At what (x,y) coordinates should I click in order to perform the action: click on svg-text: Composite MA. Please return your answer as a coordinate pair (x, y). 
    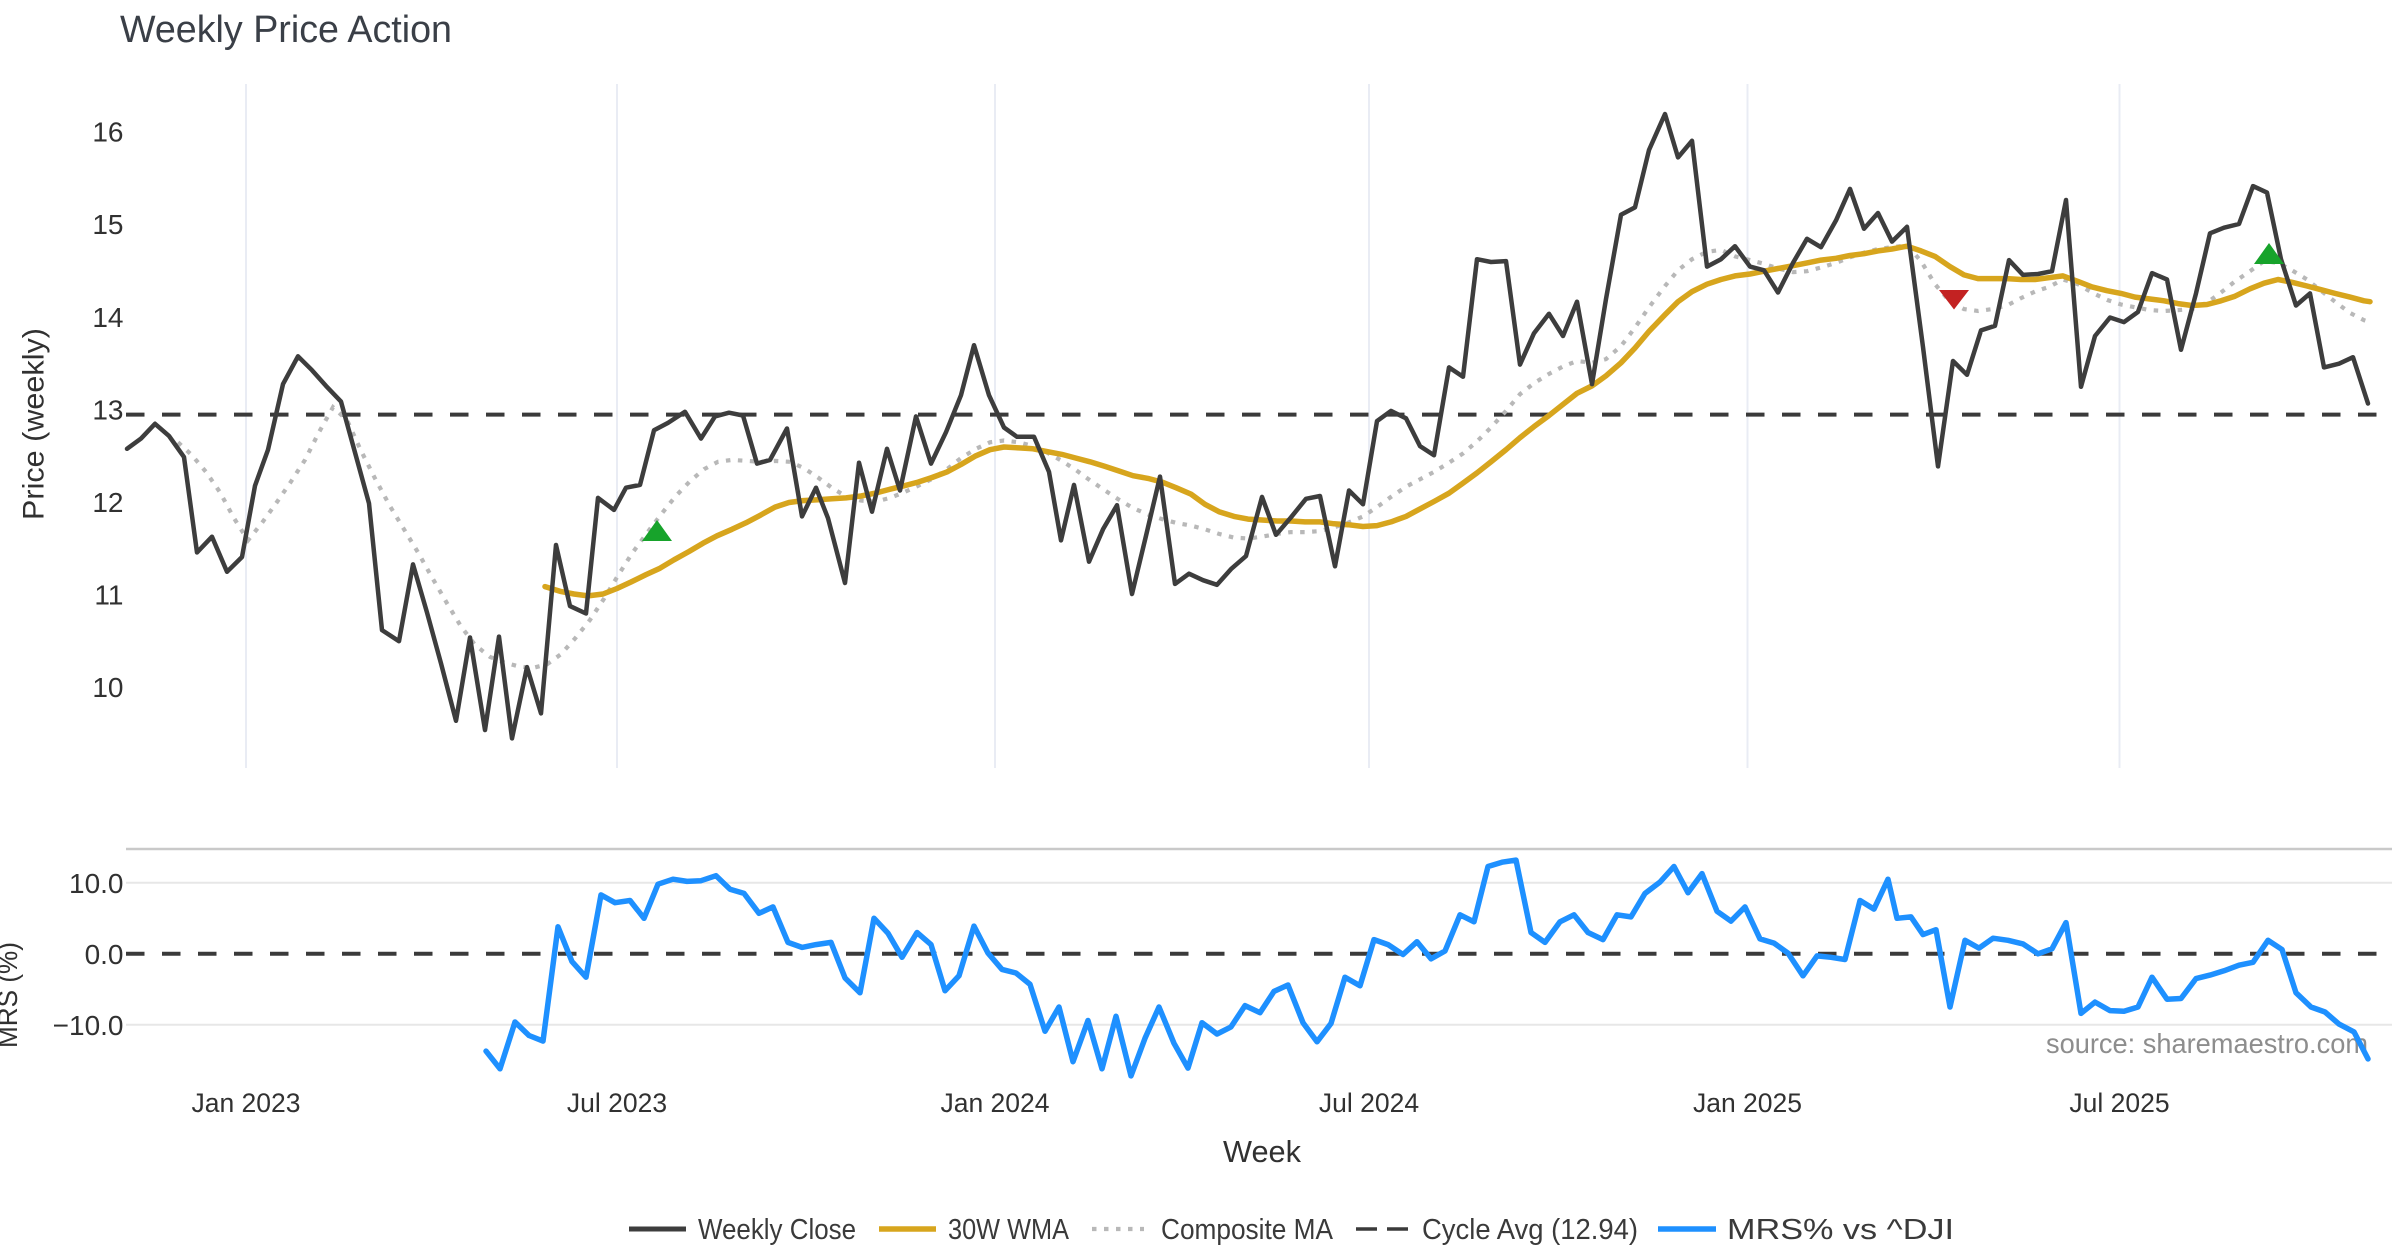
    Looking at the image, I should click on (1247, 1230).